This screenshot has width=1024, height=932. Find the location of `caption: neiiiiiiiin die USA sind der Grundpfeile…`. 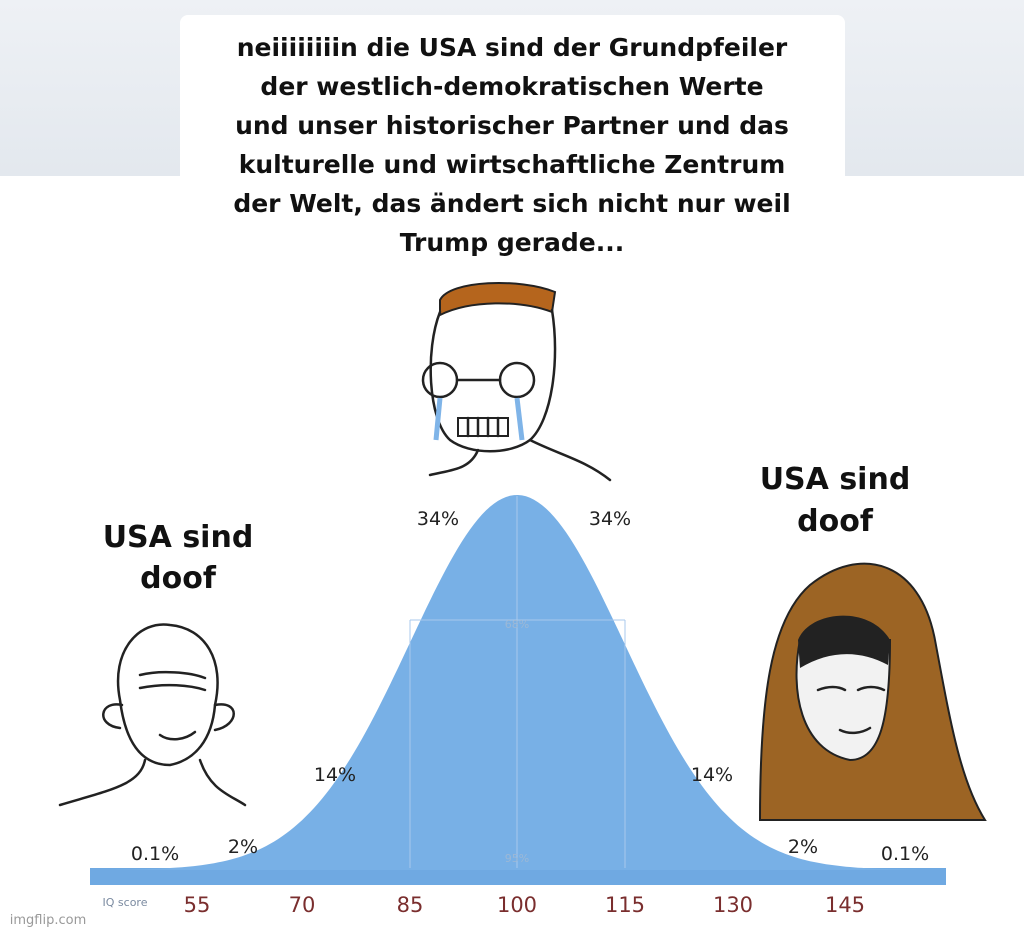

caption: neiiiiiiiin die USA sind der Grundpfeile… is located at coordinates (511, 145).